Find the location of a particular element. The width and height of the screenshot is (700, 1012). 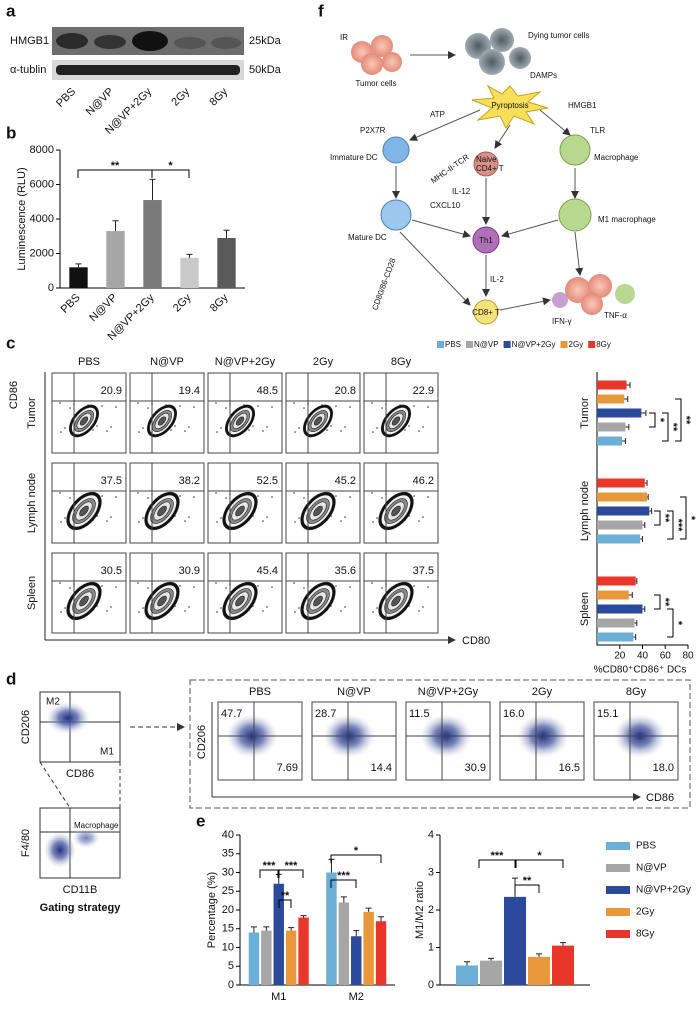

y-tick-label: 30 is located at coordinates (228, 872).